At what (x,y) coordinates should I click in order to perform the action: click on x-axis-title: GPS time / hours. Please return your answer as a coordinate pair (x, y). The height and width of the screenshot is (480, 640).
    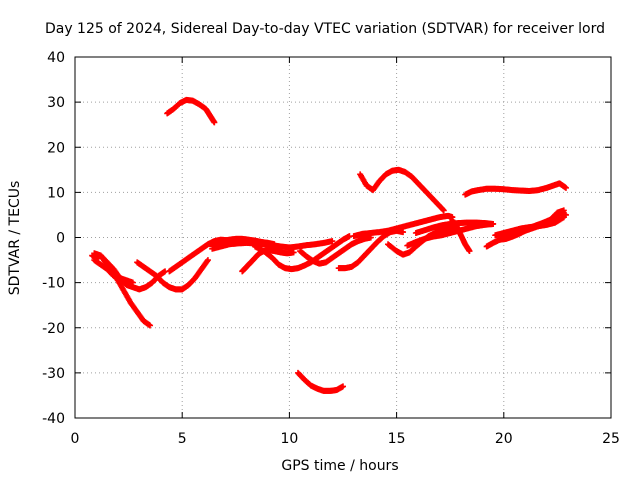
    Looking at the image, I should click on (339, 466).